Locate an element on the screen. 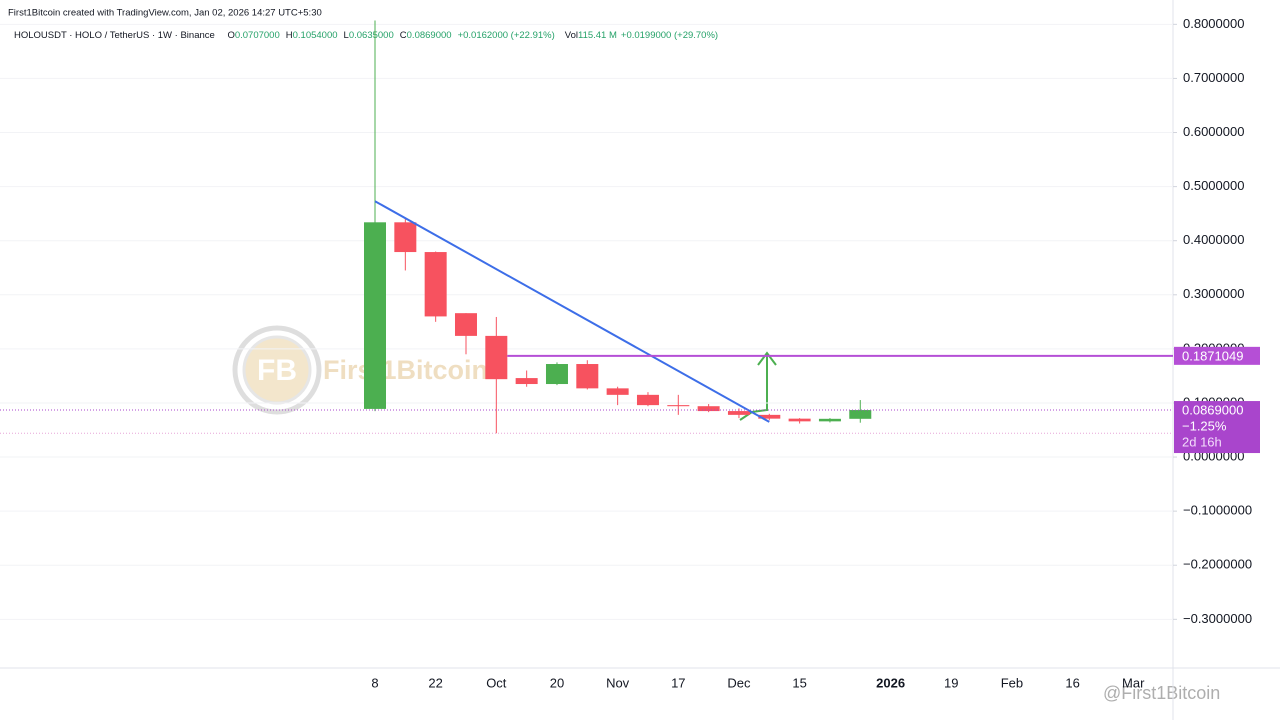 The image size is (1280, 720). y-tick-label: 0.3000000 is located at coordinates (1213, 293).